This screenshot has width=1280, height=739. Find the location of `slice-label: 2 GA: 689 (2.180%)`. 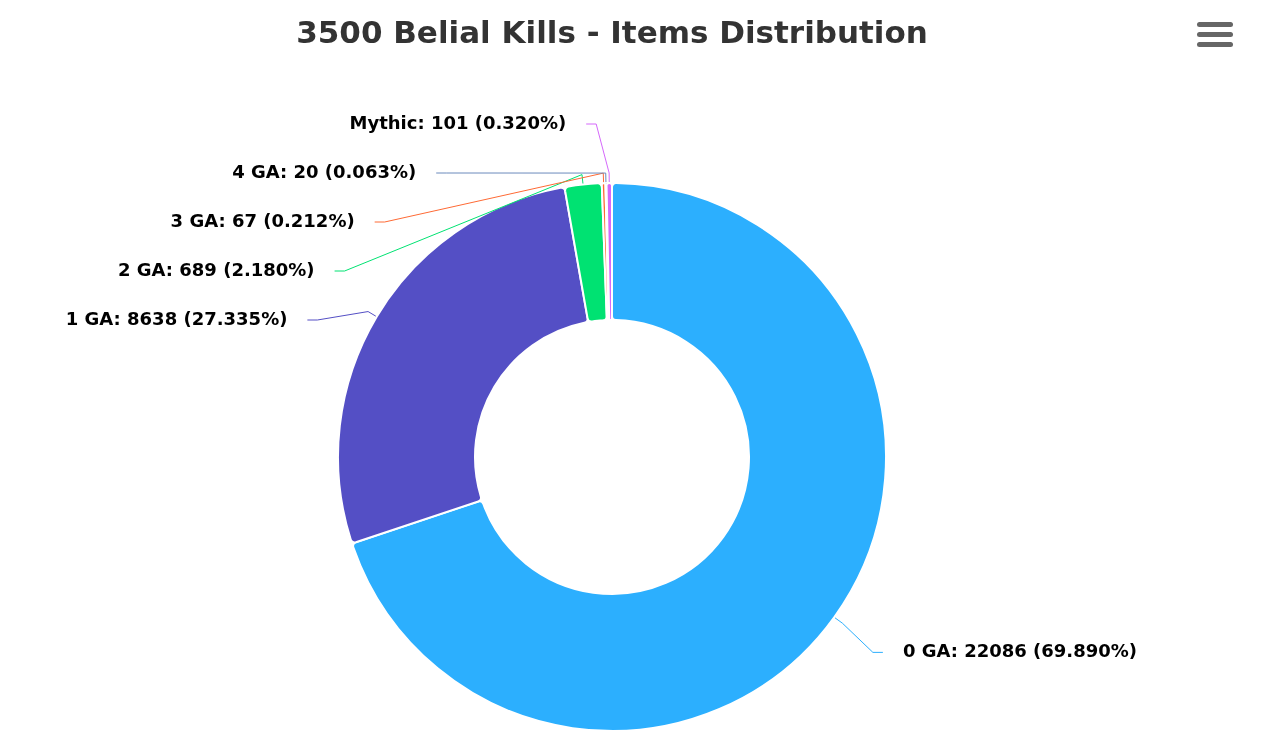

slice-label: 2 GA: 689 (2.180%) is located at coordinates (216, 269).